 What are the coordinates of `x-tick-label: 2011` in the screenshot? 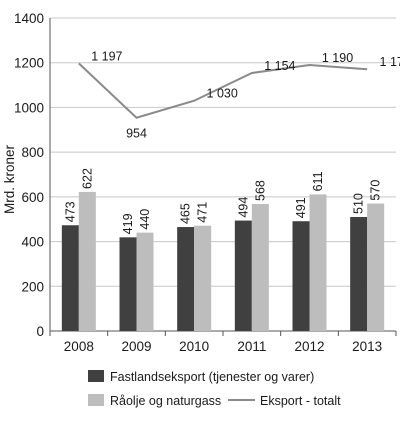 It's located at (251, 346).